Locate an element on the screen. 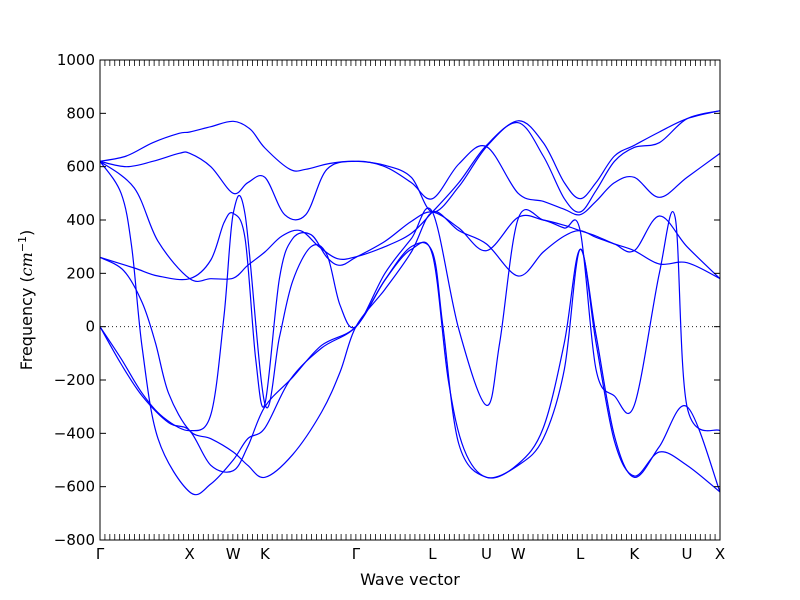 Image resolution: width=800 pixels, height=600 pixels. y-axis-label: Frequency (cm−1) is located at coordinates (26, 300).